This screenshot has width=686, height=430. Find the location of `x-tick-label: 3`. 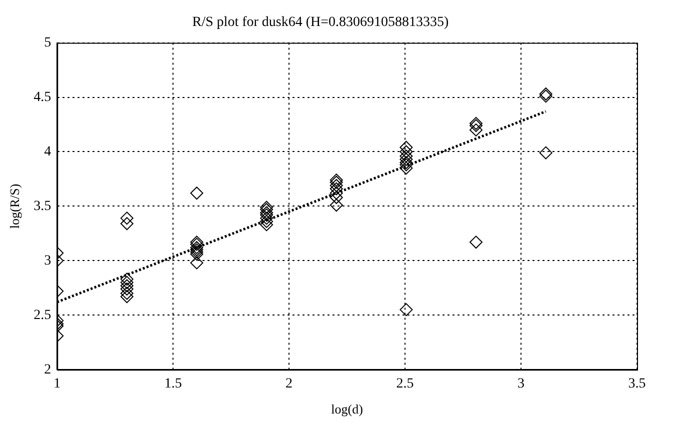

x-tick-label: 3 is located at coordinates (521, 384).